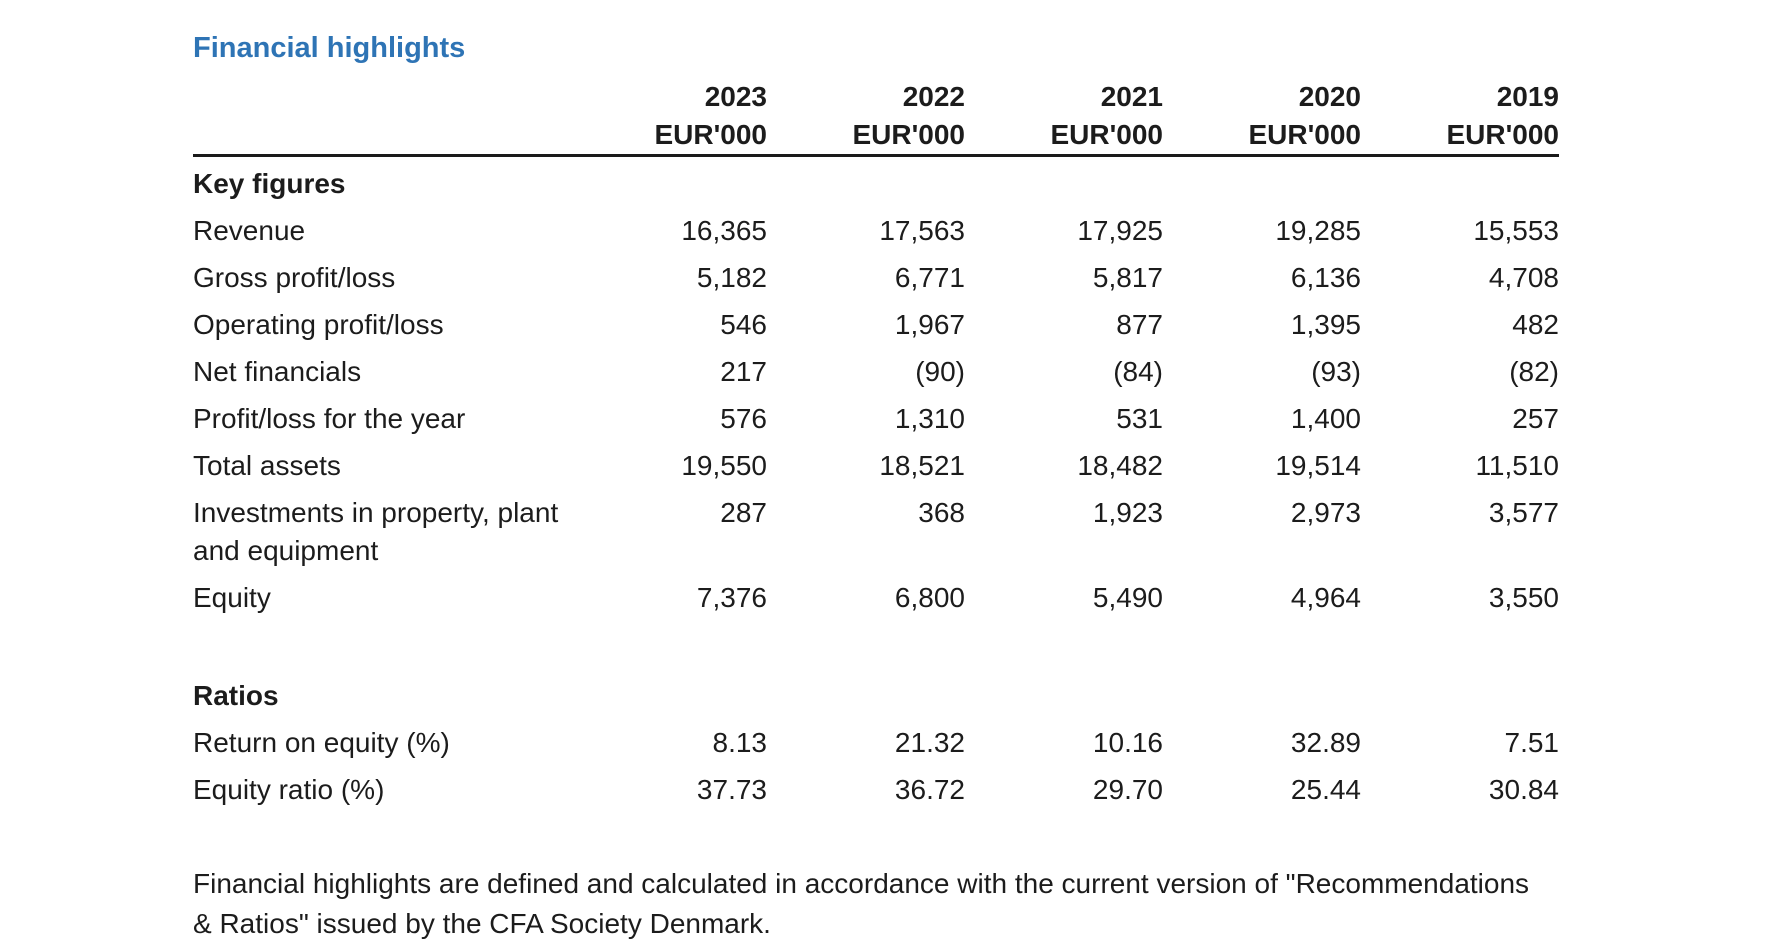 The width and height of the screenshot is (1788, 952). Describe the element at coordinates (232, 597) in the screenshot. I see `row-label: Equity` at that location.